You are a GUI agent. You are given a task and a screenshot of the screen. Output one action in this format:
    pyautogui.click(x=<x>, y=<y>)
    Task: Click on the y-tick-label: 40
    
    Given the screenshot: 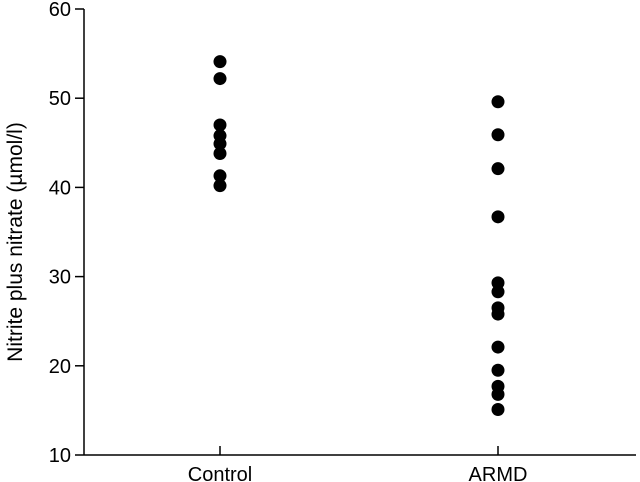 What is the action you would take?
    pyautogui.click(x=60, y=188)
    